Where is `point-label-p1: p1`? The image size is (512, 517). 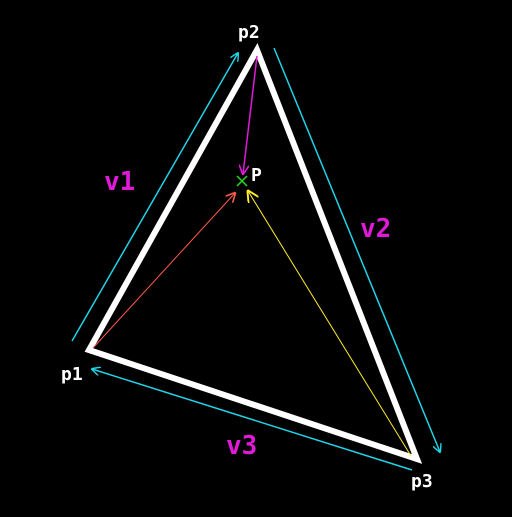
point-label-p1: p1 is located at coordinates (72, 374).